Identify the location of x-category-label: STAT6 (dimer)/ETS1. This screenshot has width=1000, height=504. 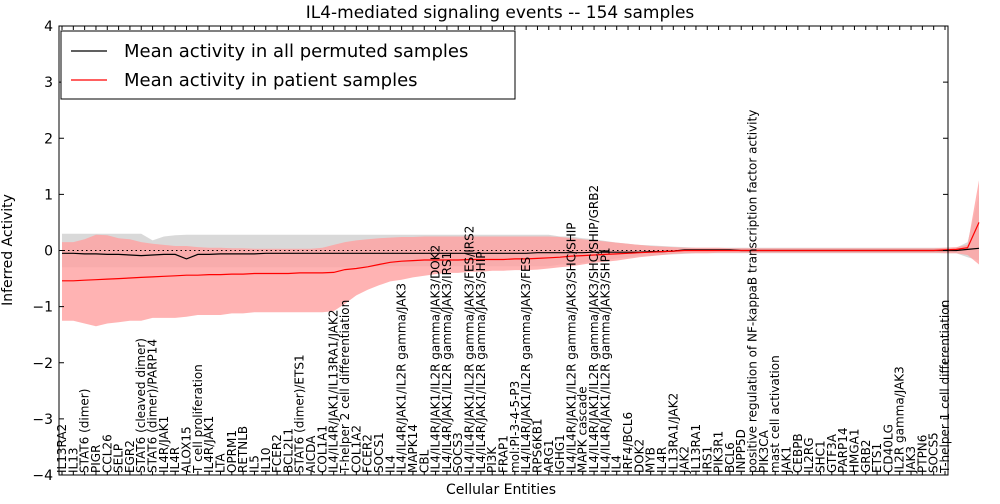
(300, 413).